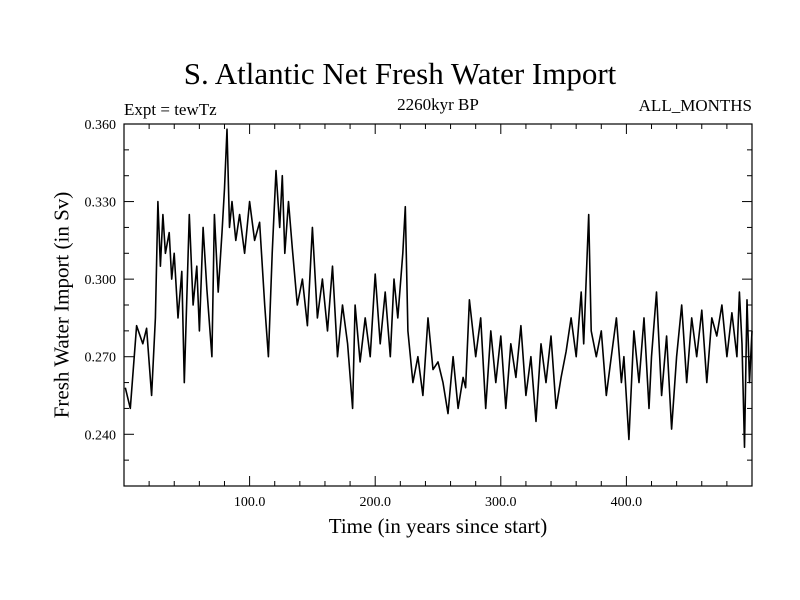  Describe the element at coordinates (101, 203) in the screenshot. I see `y-tick-label: 0.330` at that location.